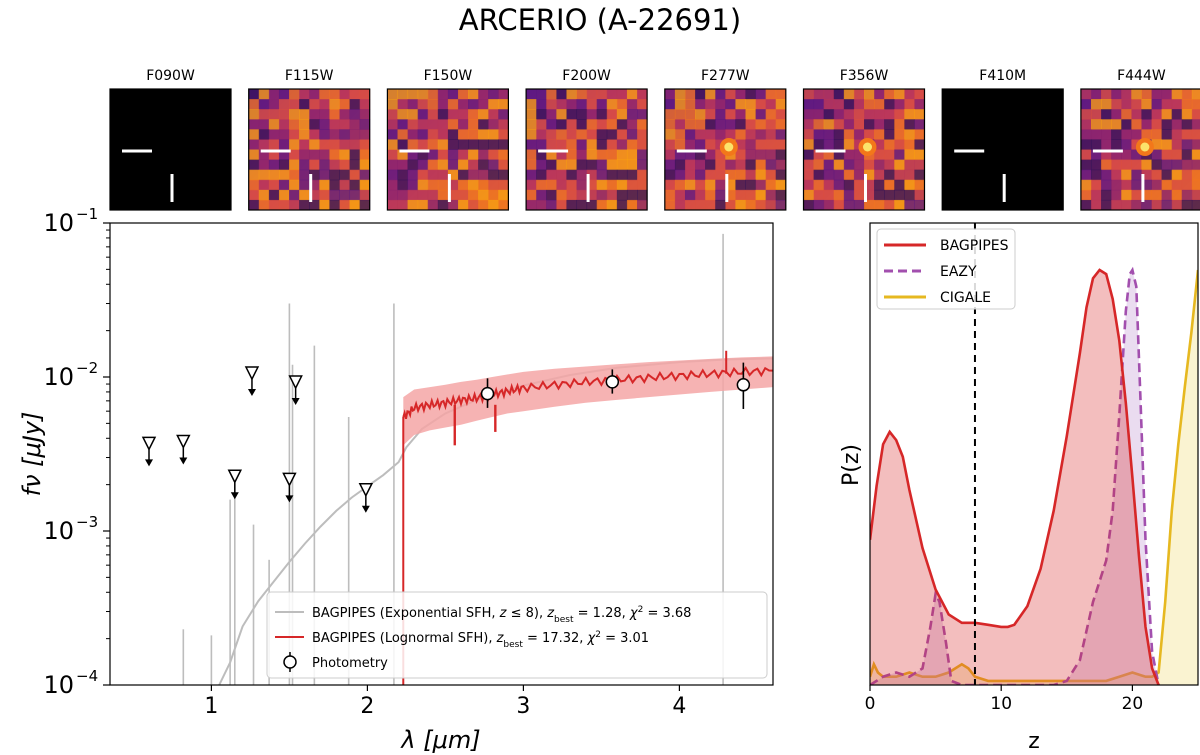 This screenshot has width=1200, height=755. I want to click on legend-label-photometry: Photometry, so click(350, 663).